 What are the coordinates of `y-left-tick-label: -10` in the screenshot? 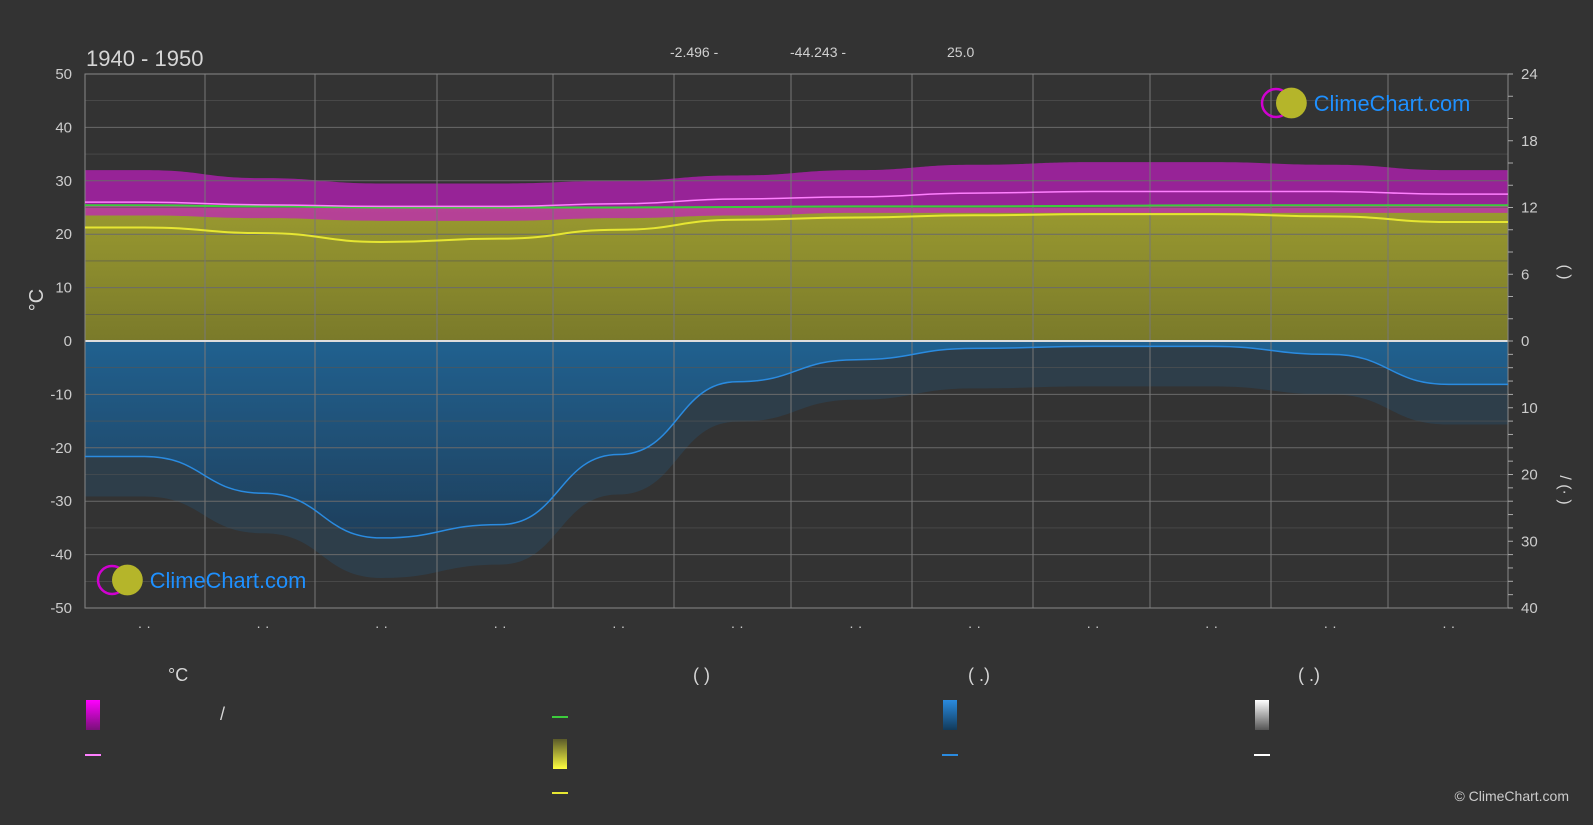 It's located at (61, 394).